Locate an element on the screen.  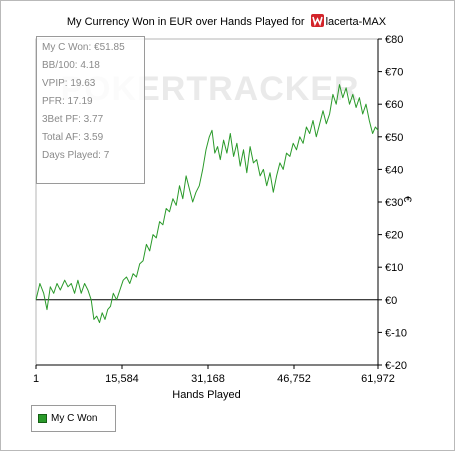
x-tick-label: 61,972 is located at coordinates (378, 379).